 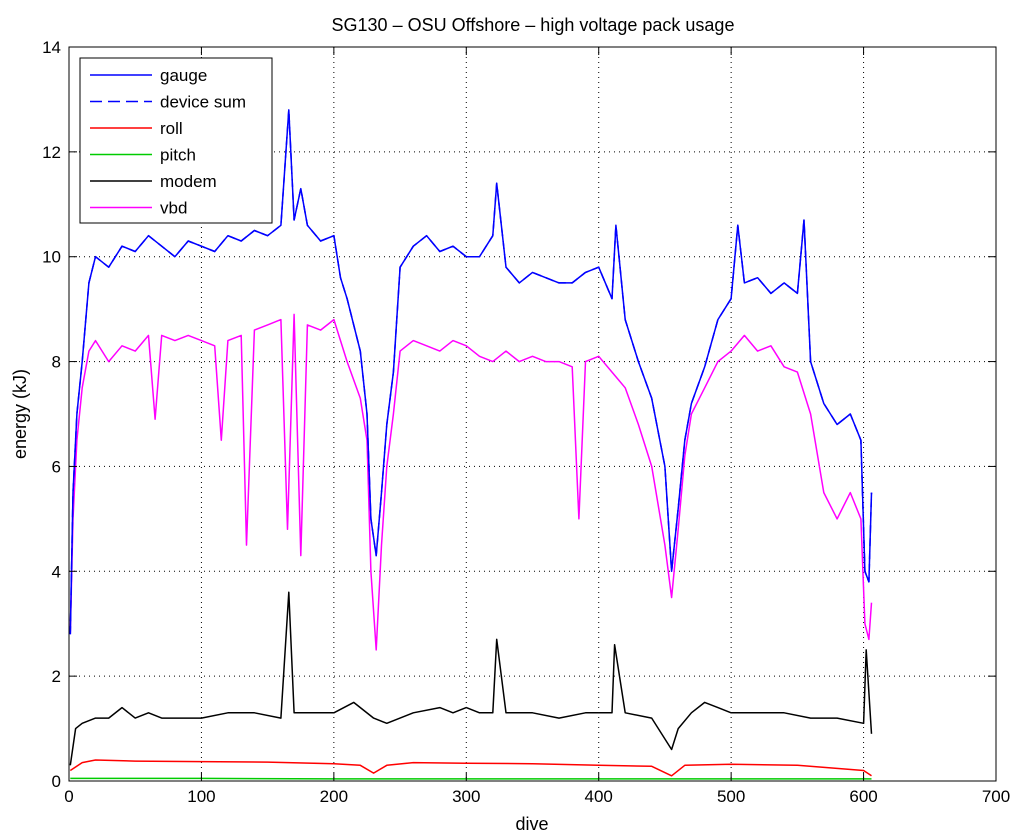 What do you see at coordinates (188, 181) in the screenshot?
I see `legend-label: modem` at bounding box center [188, 181].